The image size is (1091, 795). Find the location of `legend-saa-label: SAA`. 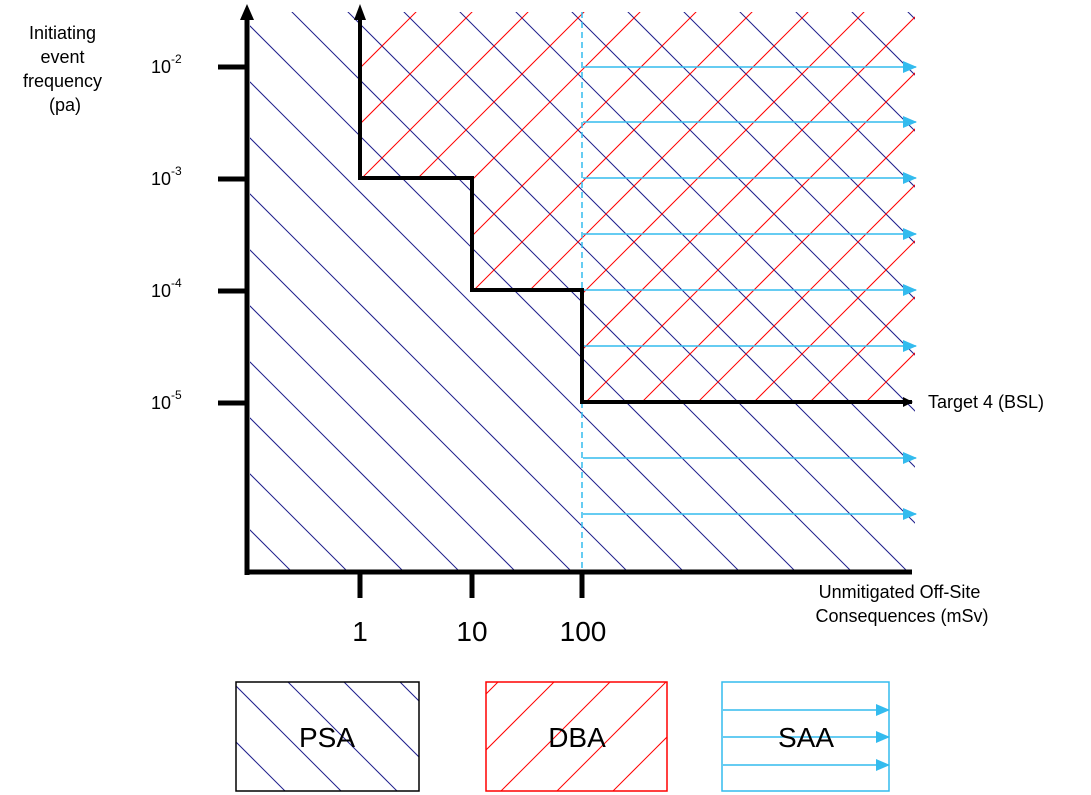

legend-saa-label: SAA is located at coordinates (806, 737).